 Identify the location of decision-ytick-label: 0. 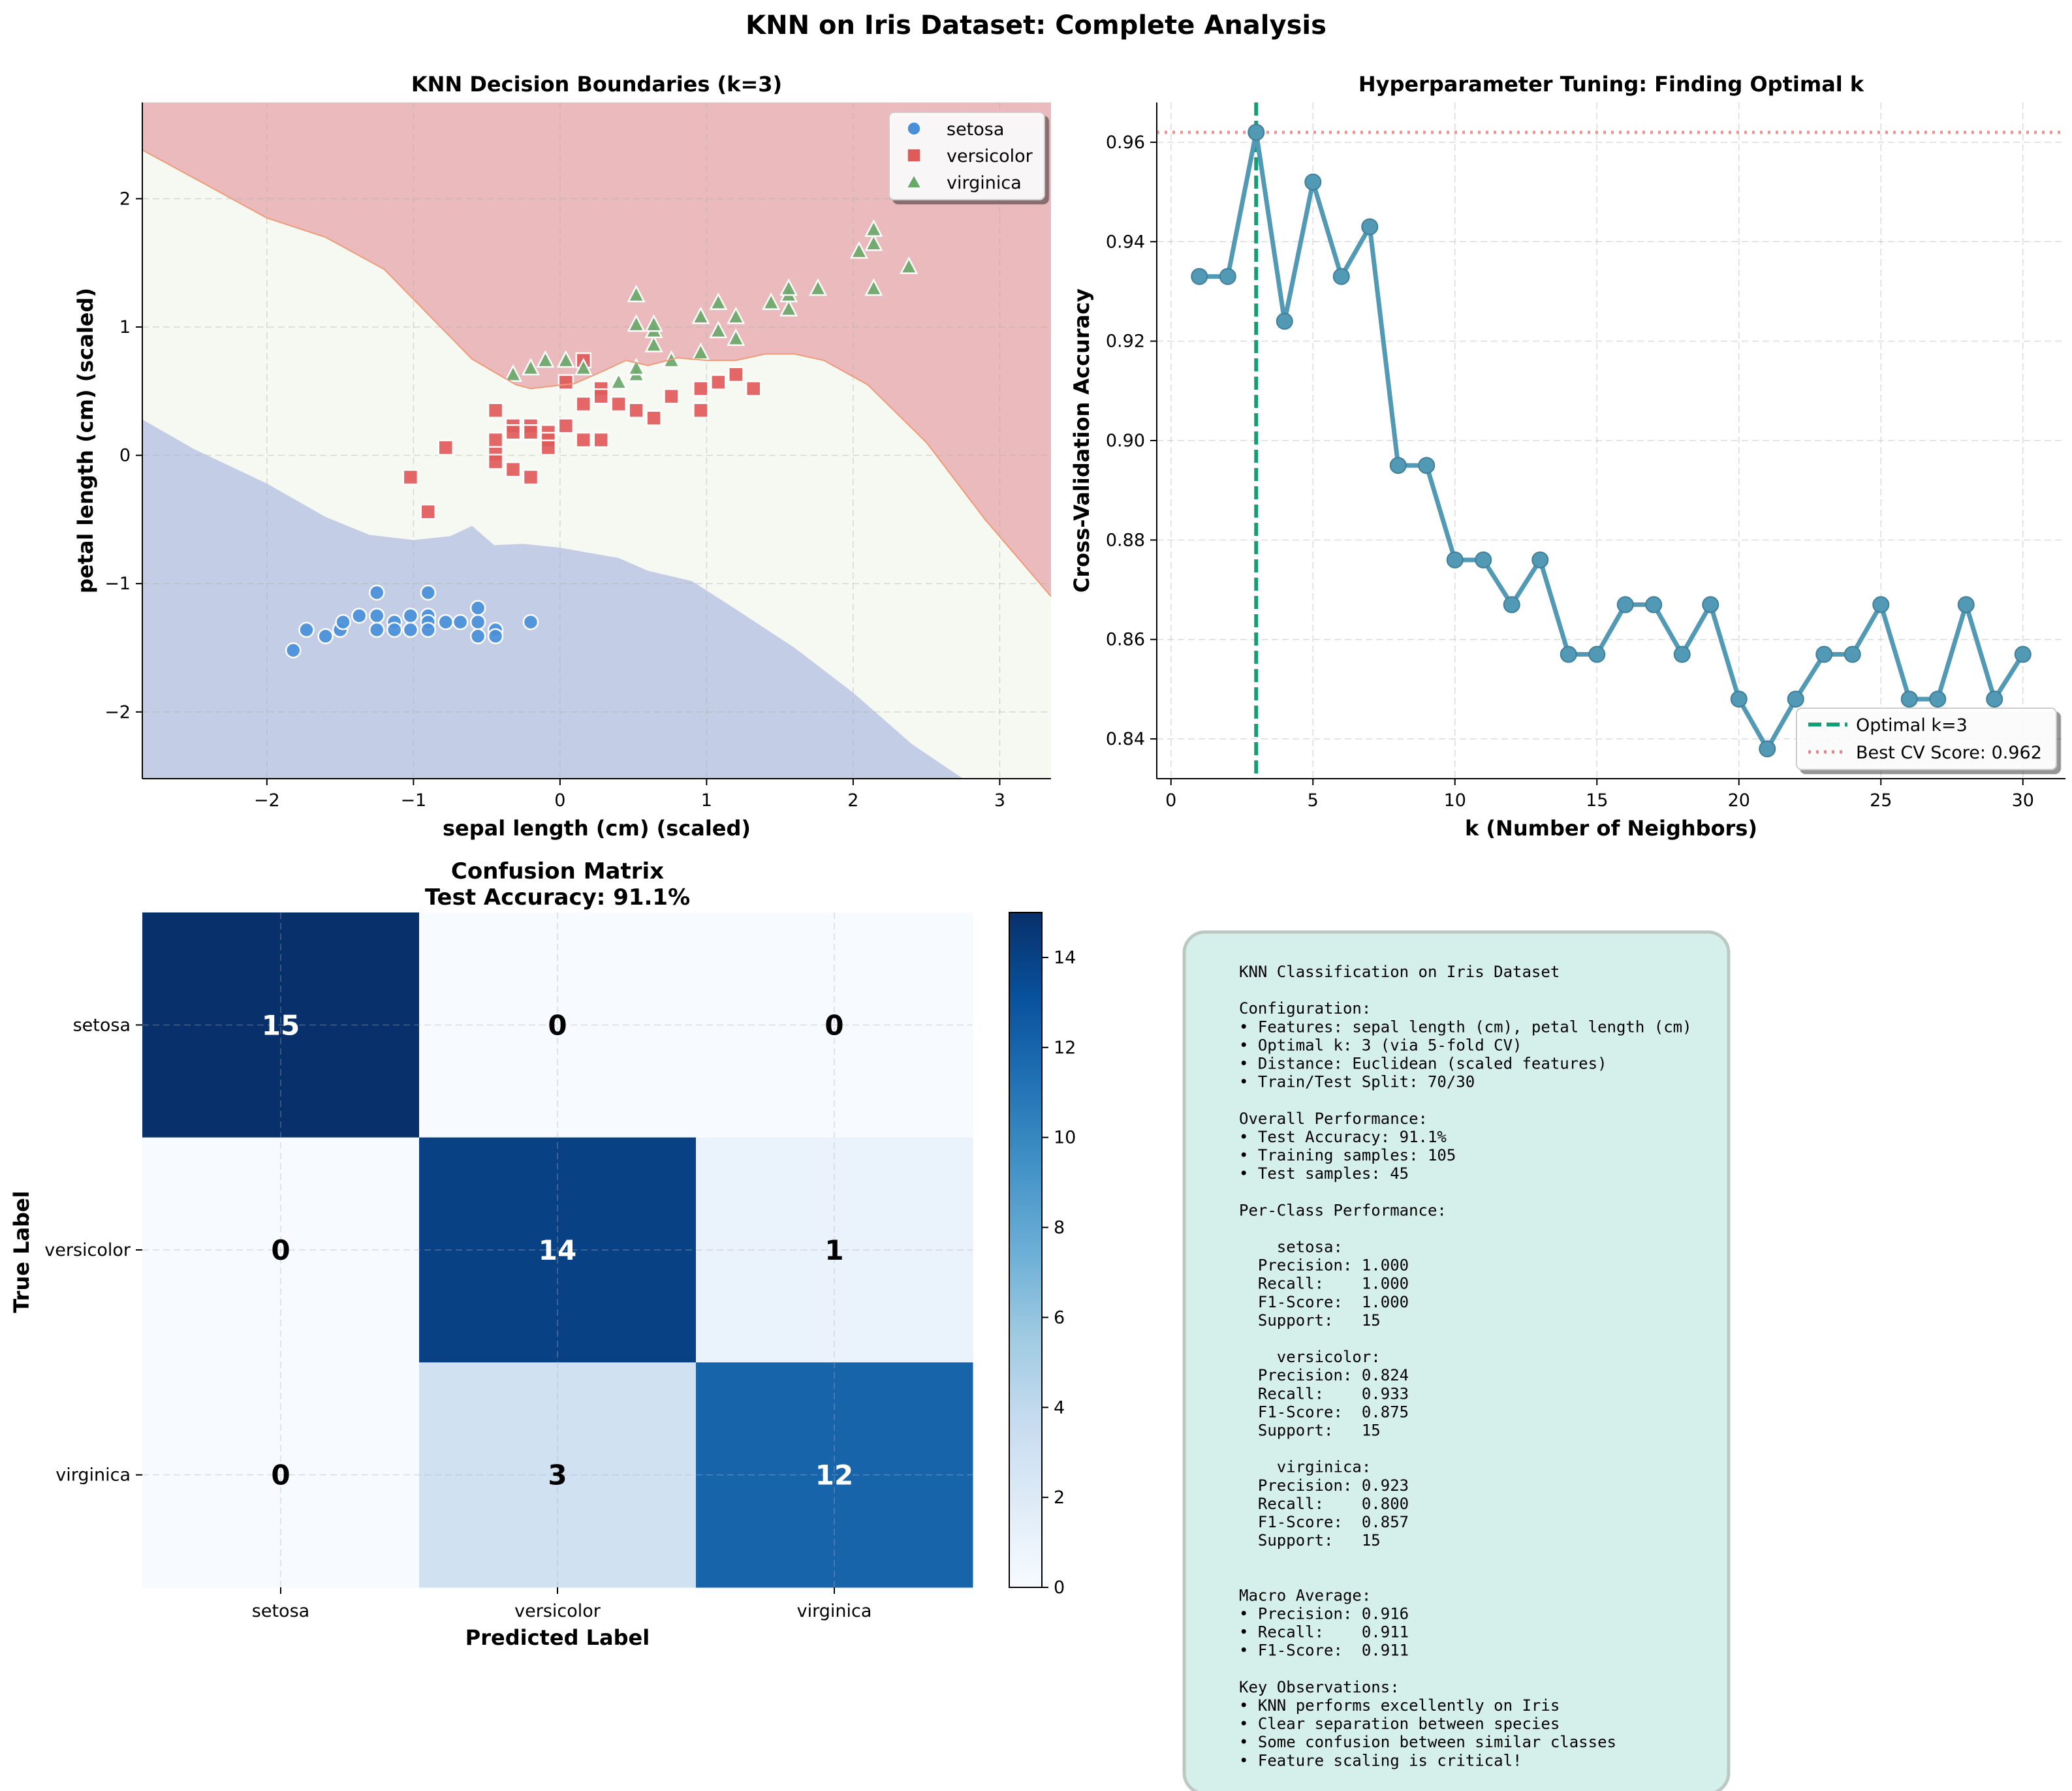
(125, 456).